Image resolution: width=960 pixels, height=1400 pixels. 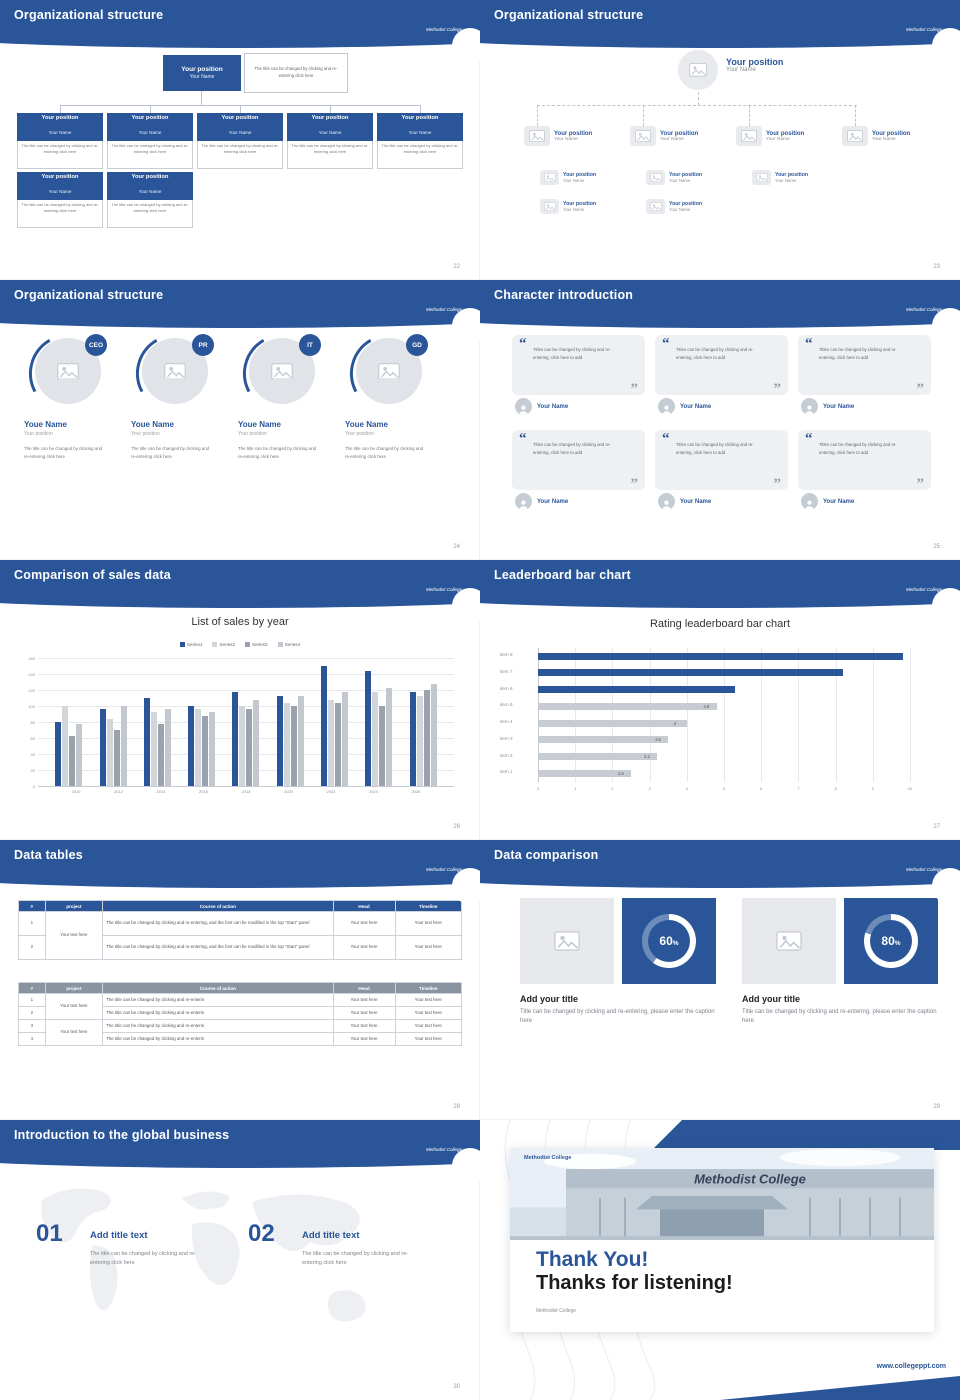 What do you see at coordinates (32, 906) in the screenshot?
I see `column-header: #` at bounding box center [32, 906].